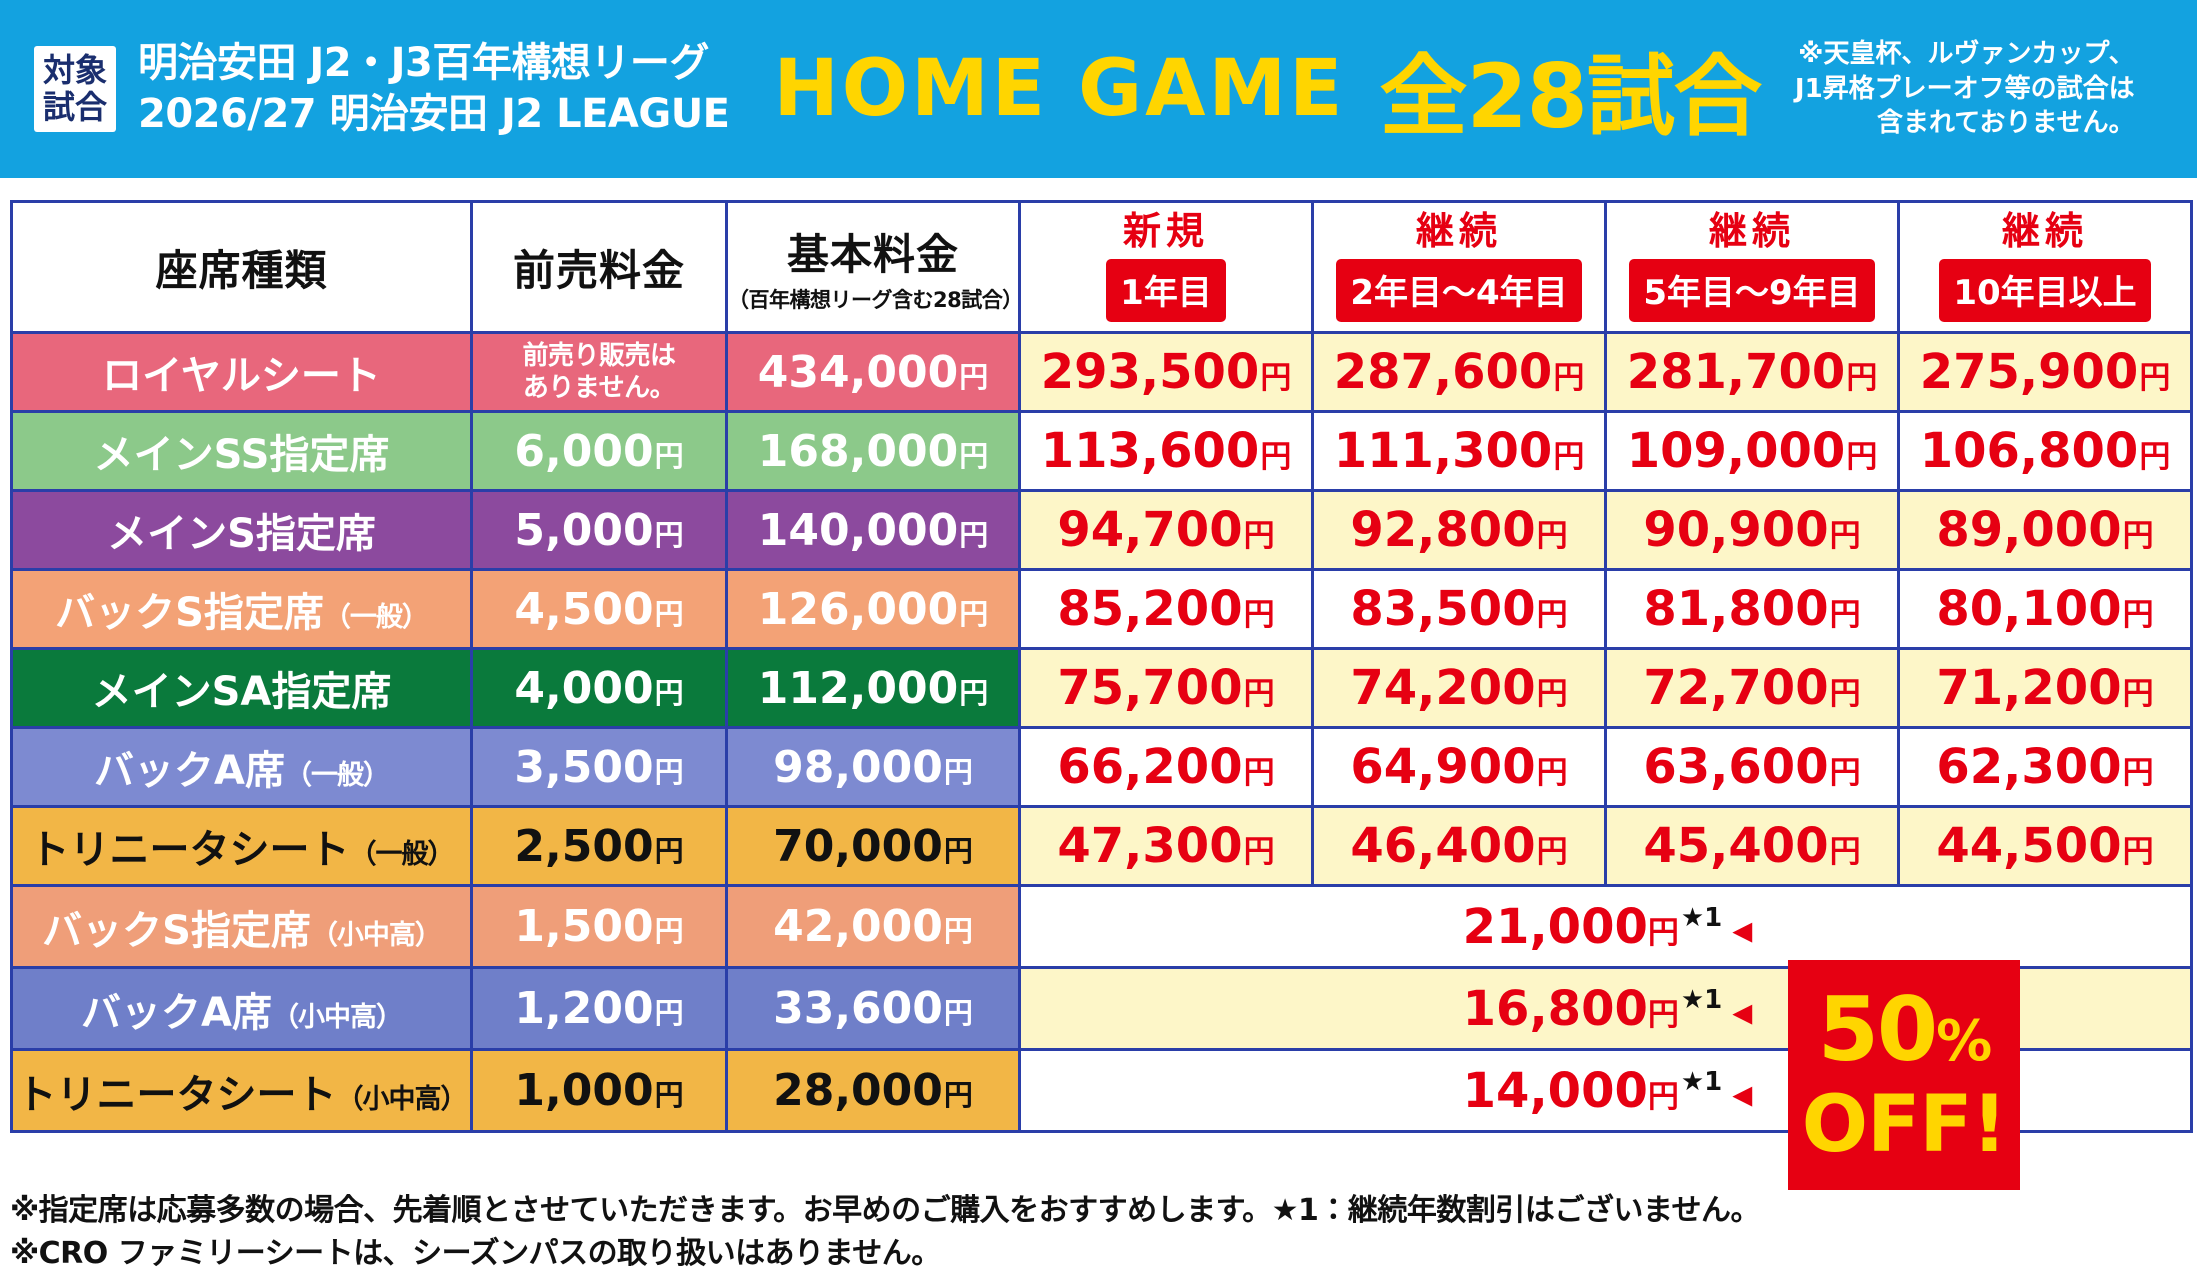 This screenshot has height=1287, width=2197. I want to click on seat-type-cell: バックA席（小中高）, so click(241, 1008).